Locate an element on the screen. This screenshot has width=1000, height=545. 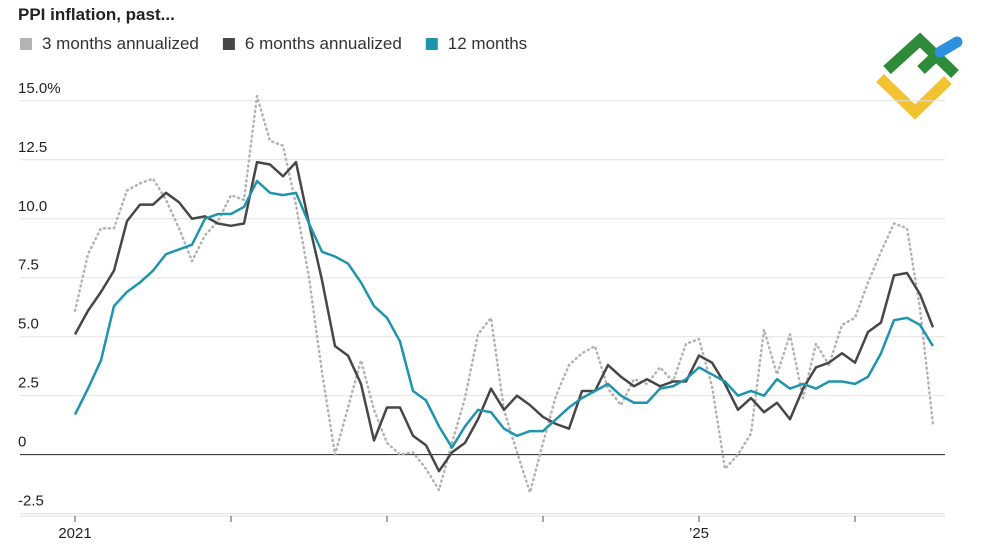
legend-label: 12 months is located at coordinates (487, 43).